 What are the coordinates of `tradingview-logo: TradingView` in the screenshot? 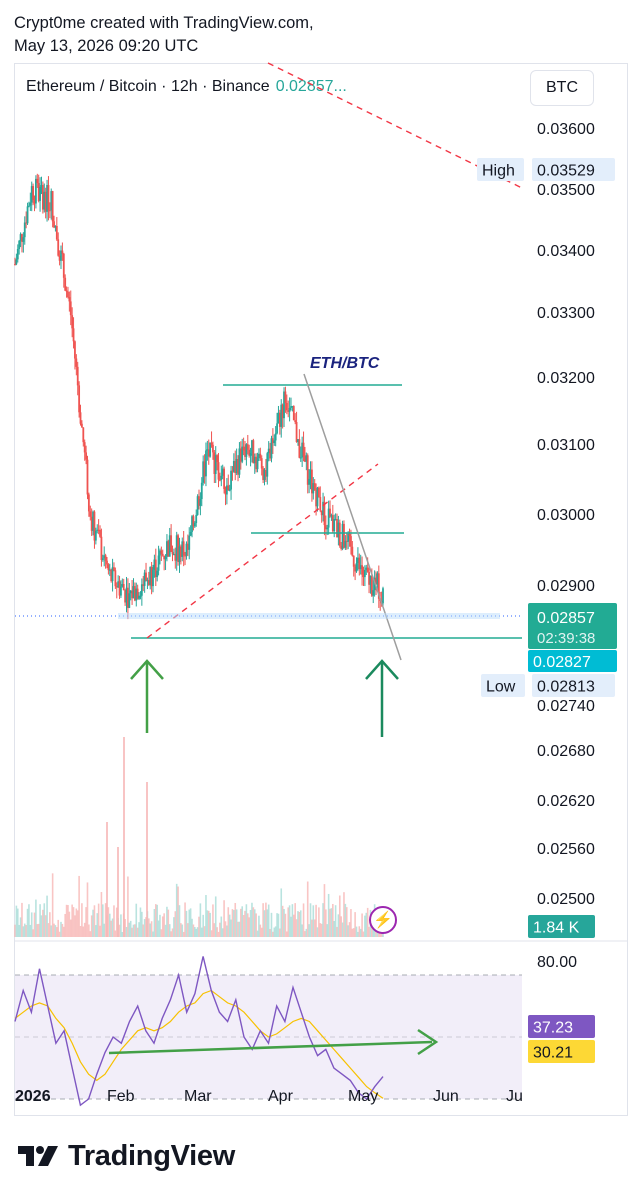 It's located at (126, 1156).